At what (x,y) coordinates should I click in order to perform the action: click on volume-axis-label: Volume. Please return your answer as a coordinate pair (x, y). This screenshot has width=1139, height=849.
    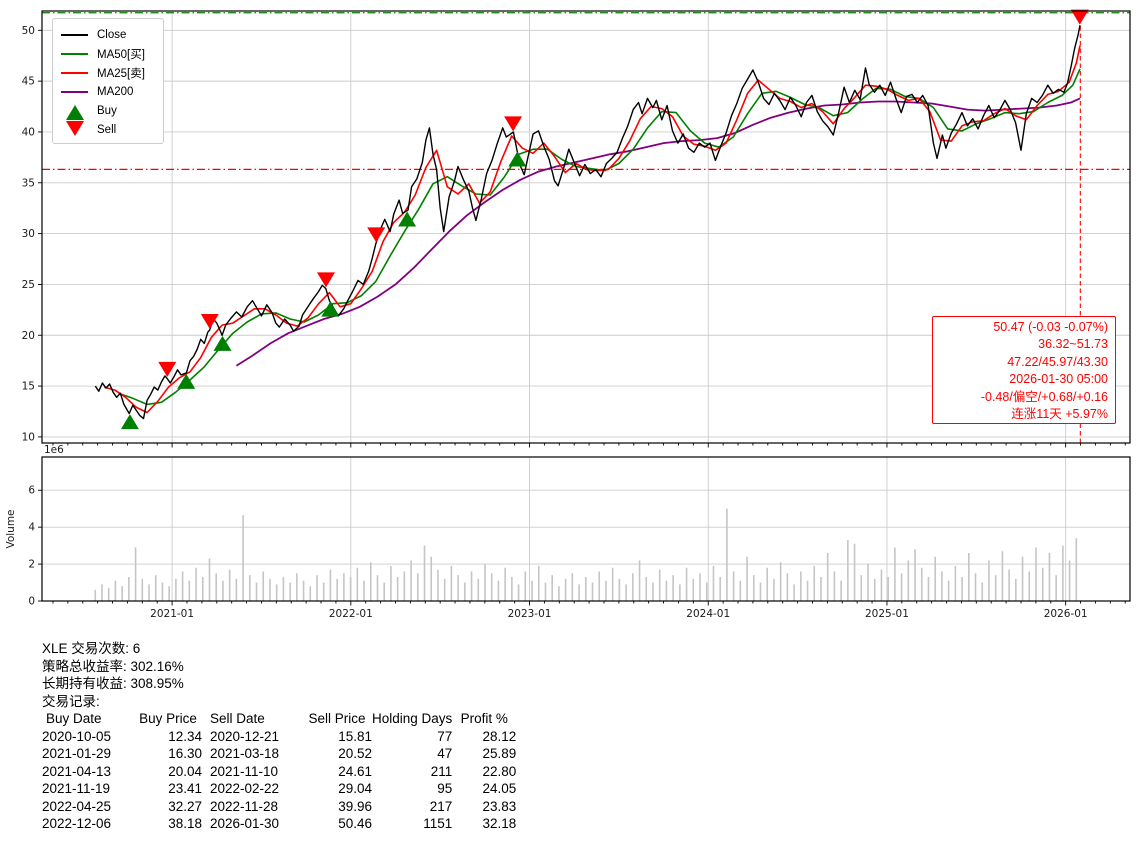
    Looking at the image, I should click on (11, 528).